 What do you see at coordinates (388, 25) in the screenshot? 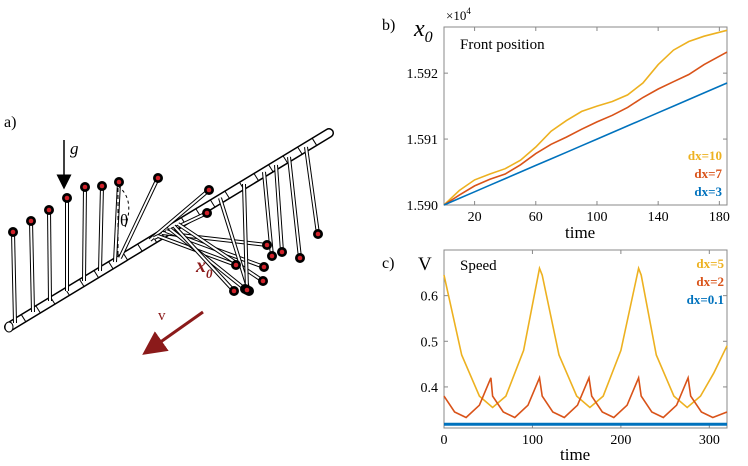
I see `panel-b-label: b)` at bounding box center [388, 25].